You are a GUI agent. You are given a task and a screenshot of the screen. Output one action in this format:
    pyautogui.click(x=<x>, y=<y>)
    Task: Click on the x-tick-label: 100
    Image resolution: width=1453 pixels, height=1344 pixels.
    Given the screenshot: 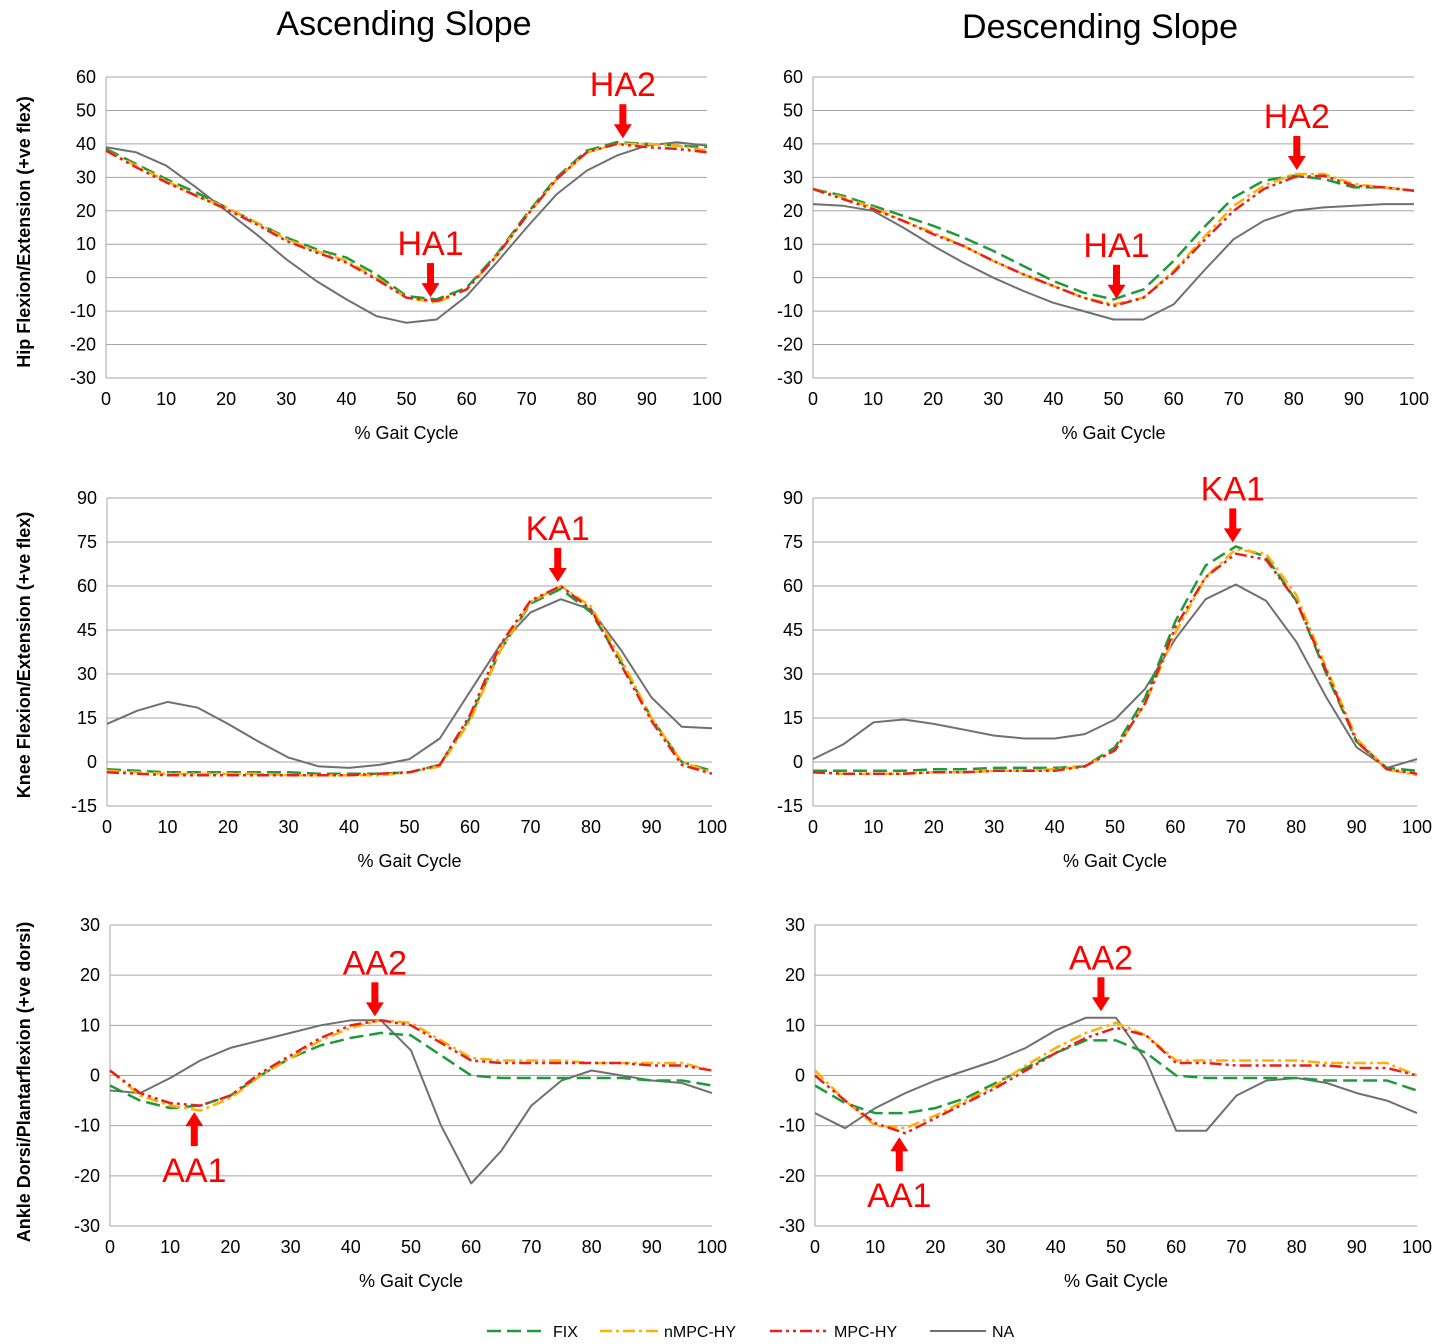 What is the action you would take?
    pyautogui.click(x=707, y=399)
    